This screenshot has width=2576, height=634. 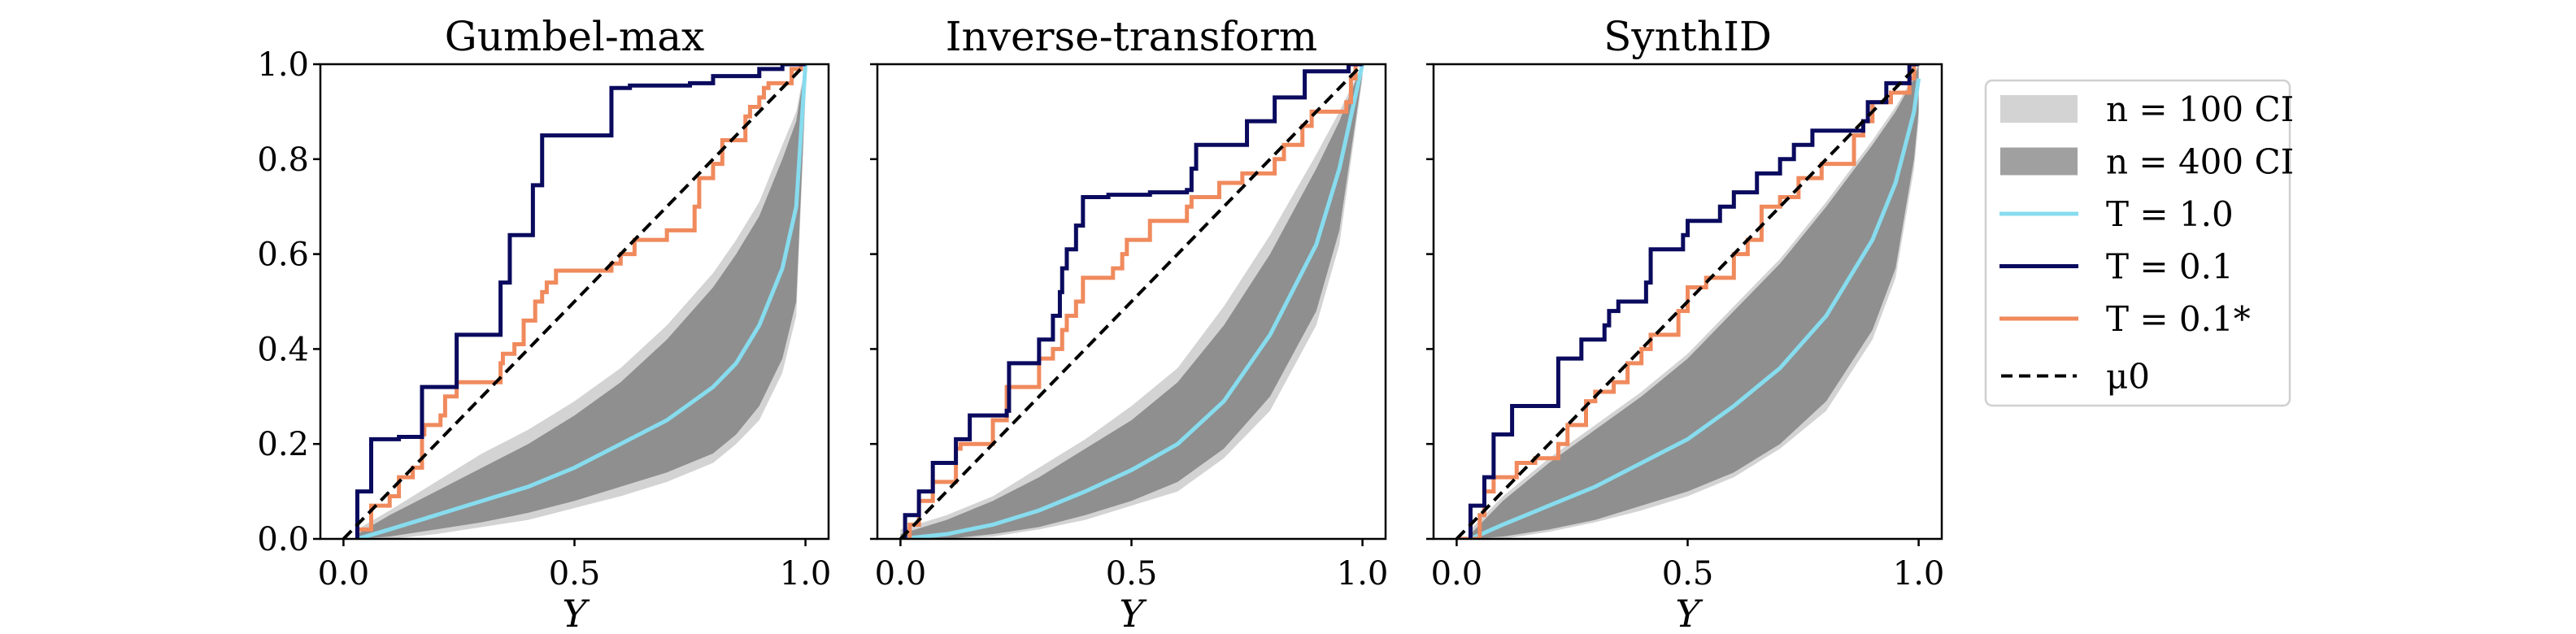 I want to click on subplot-title: Inverse-transform, so click(x=1132, y=36).